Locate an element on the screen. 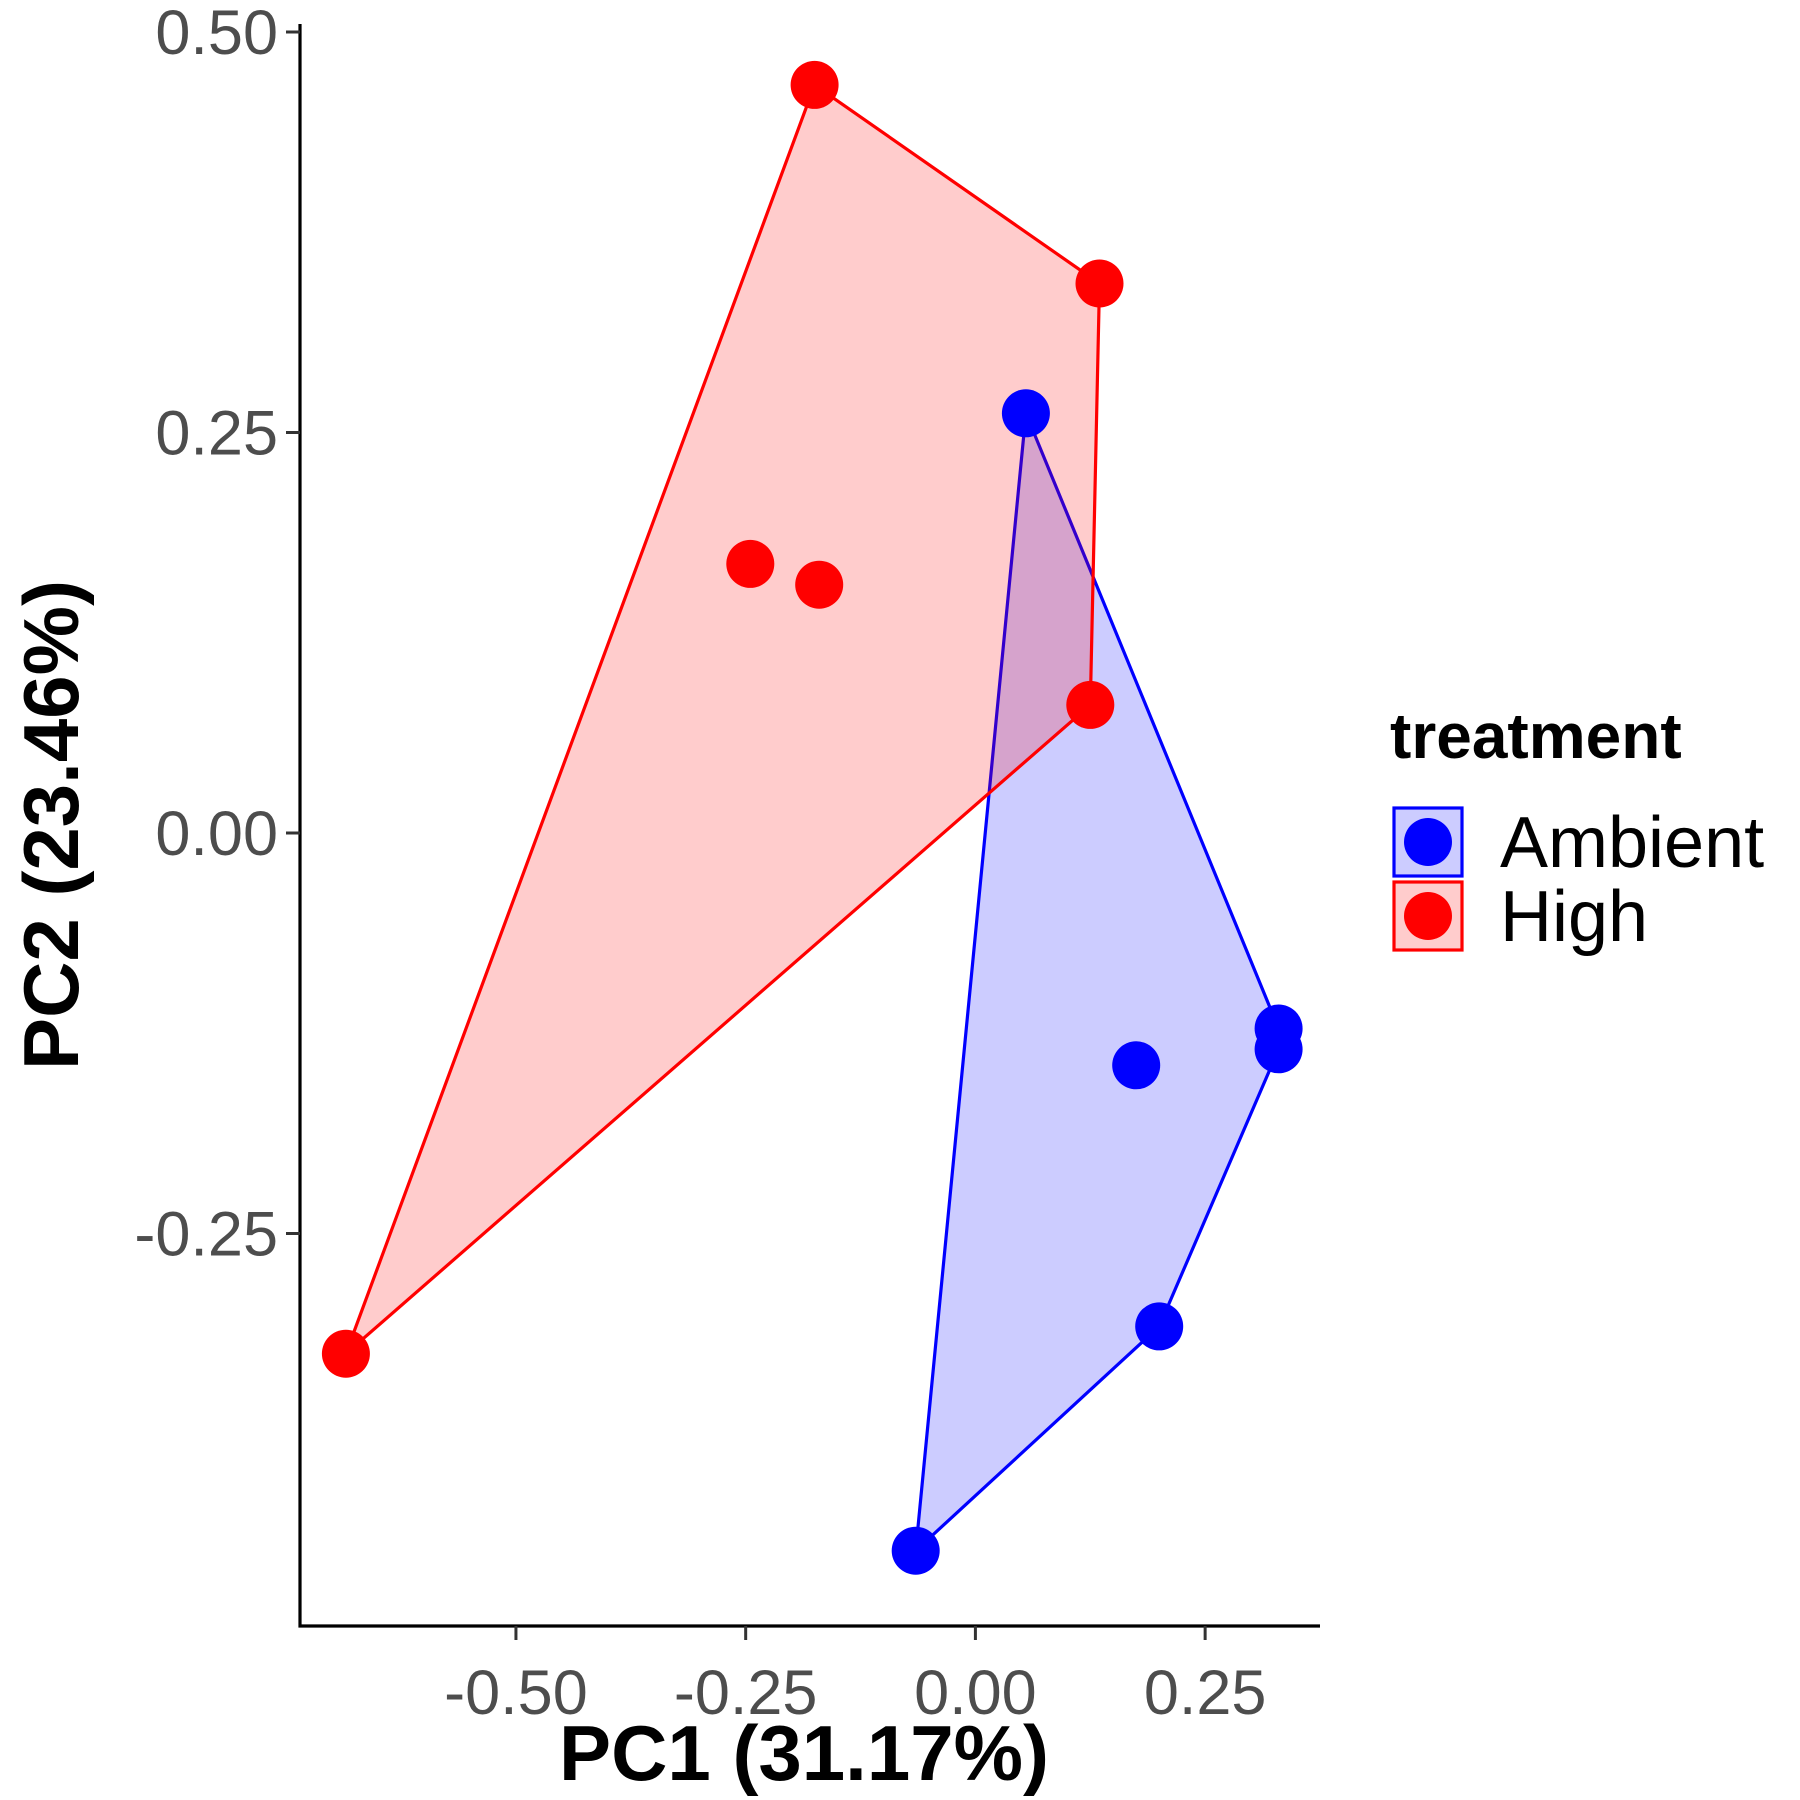 This screenshot has height=1800, width=1800. y-tick-label: -0.25 is located at coordinates (206, 1235).